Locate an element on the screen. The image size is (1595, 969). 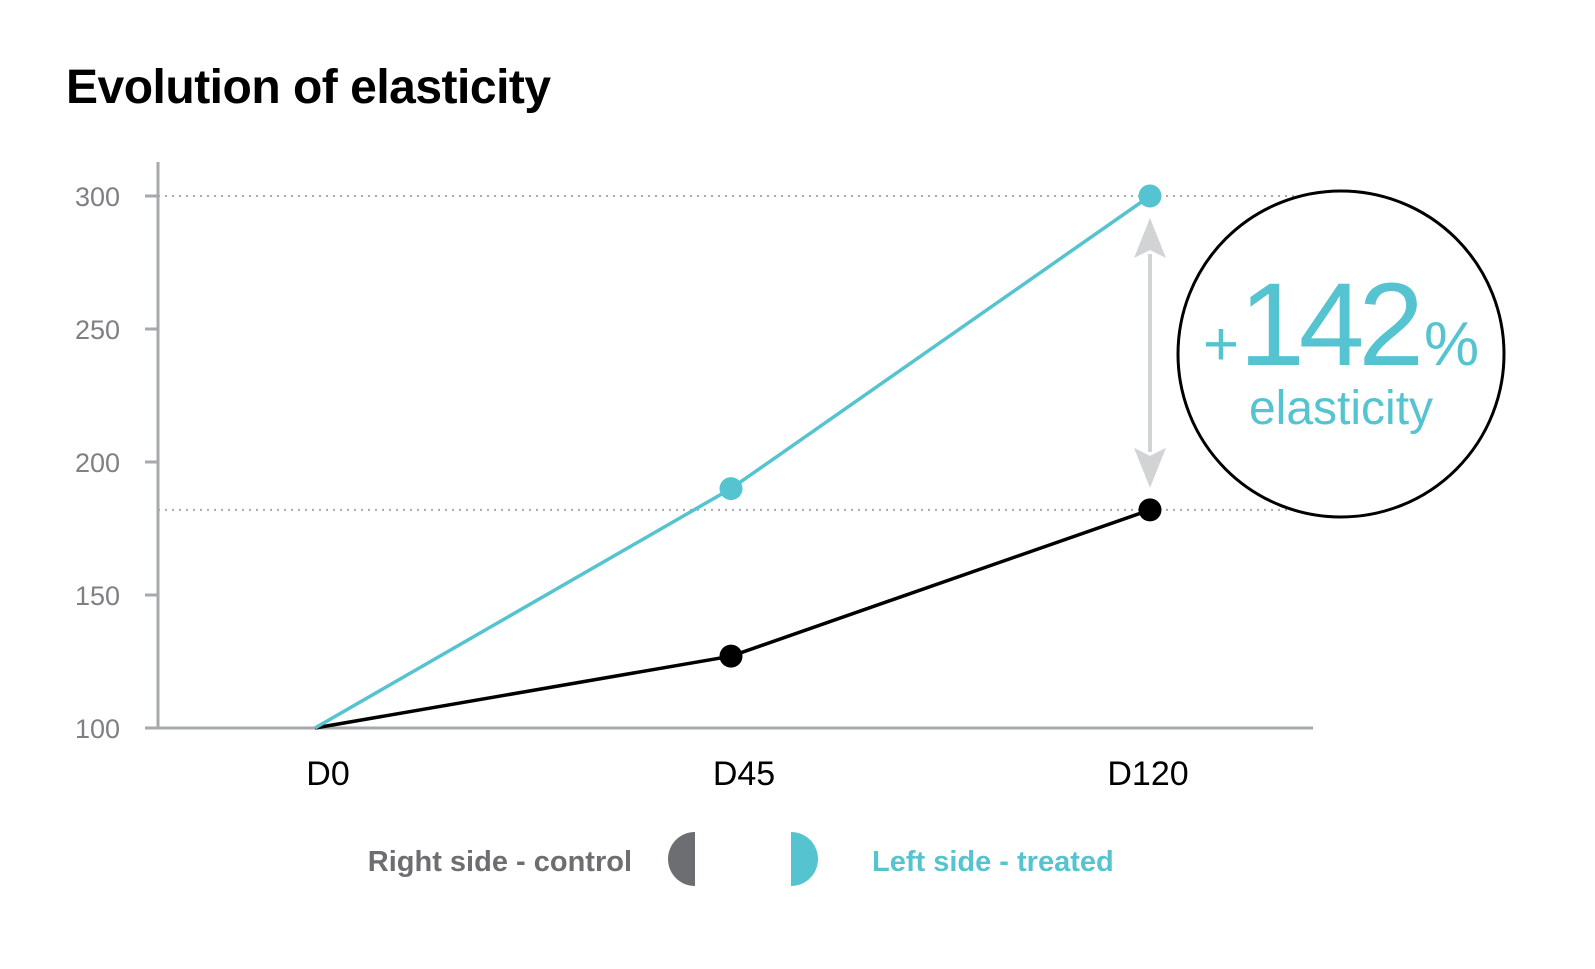
y-tick-label: 200 is located at coordinates (97, 463).